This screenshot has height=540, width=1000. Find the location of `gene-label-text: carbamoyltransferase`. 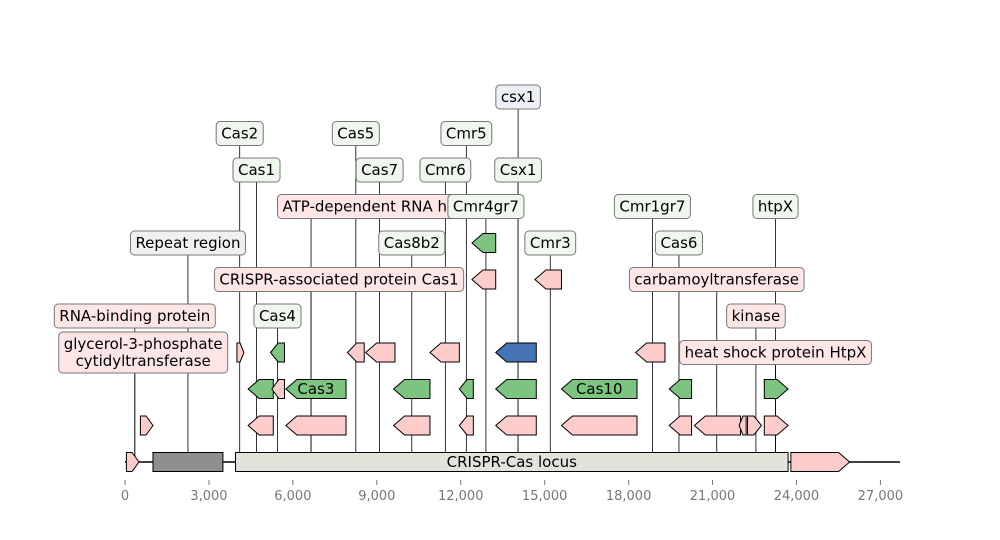

gene-label-text: carbamoyltransferase is located at coordinates (716, 280).